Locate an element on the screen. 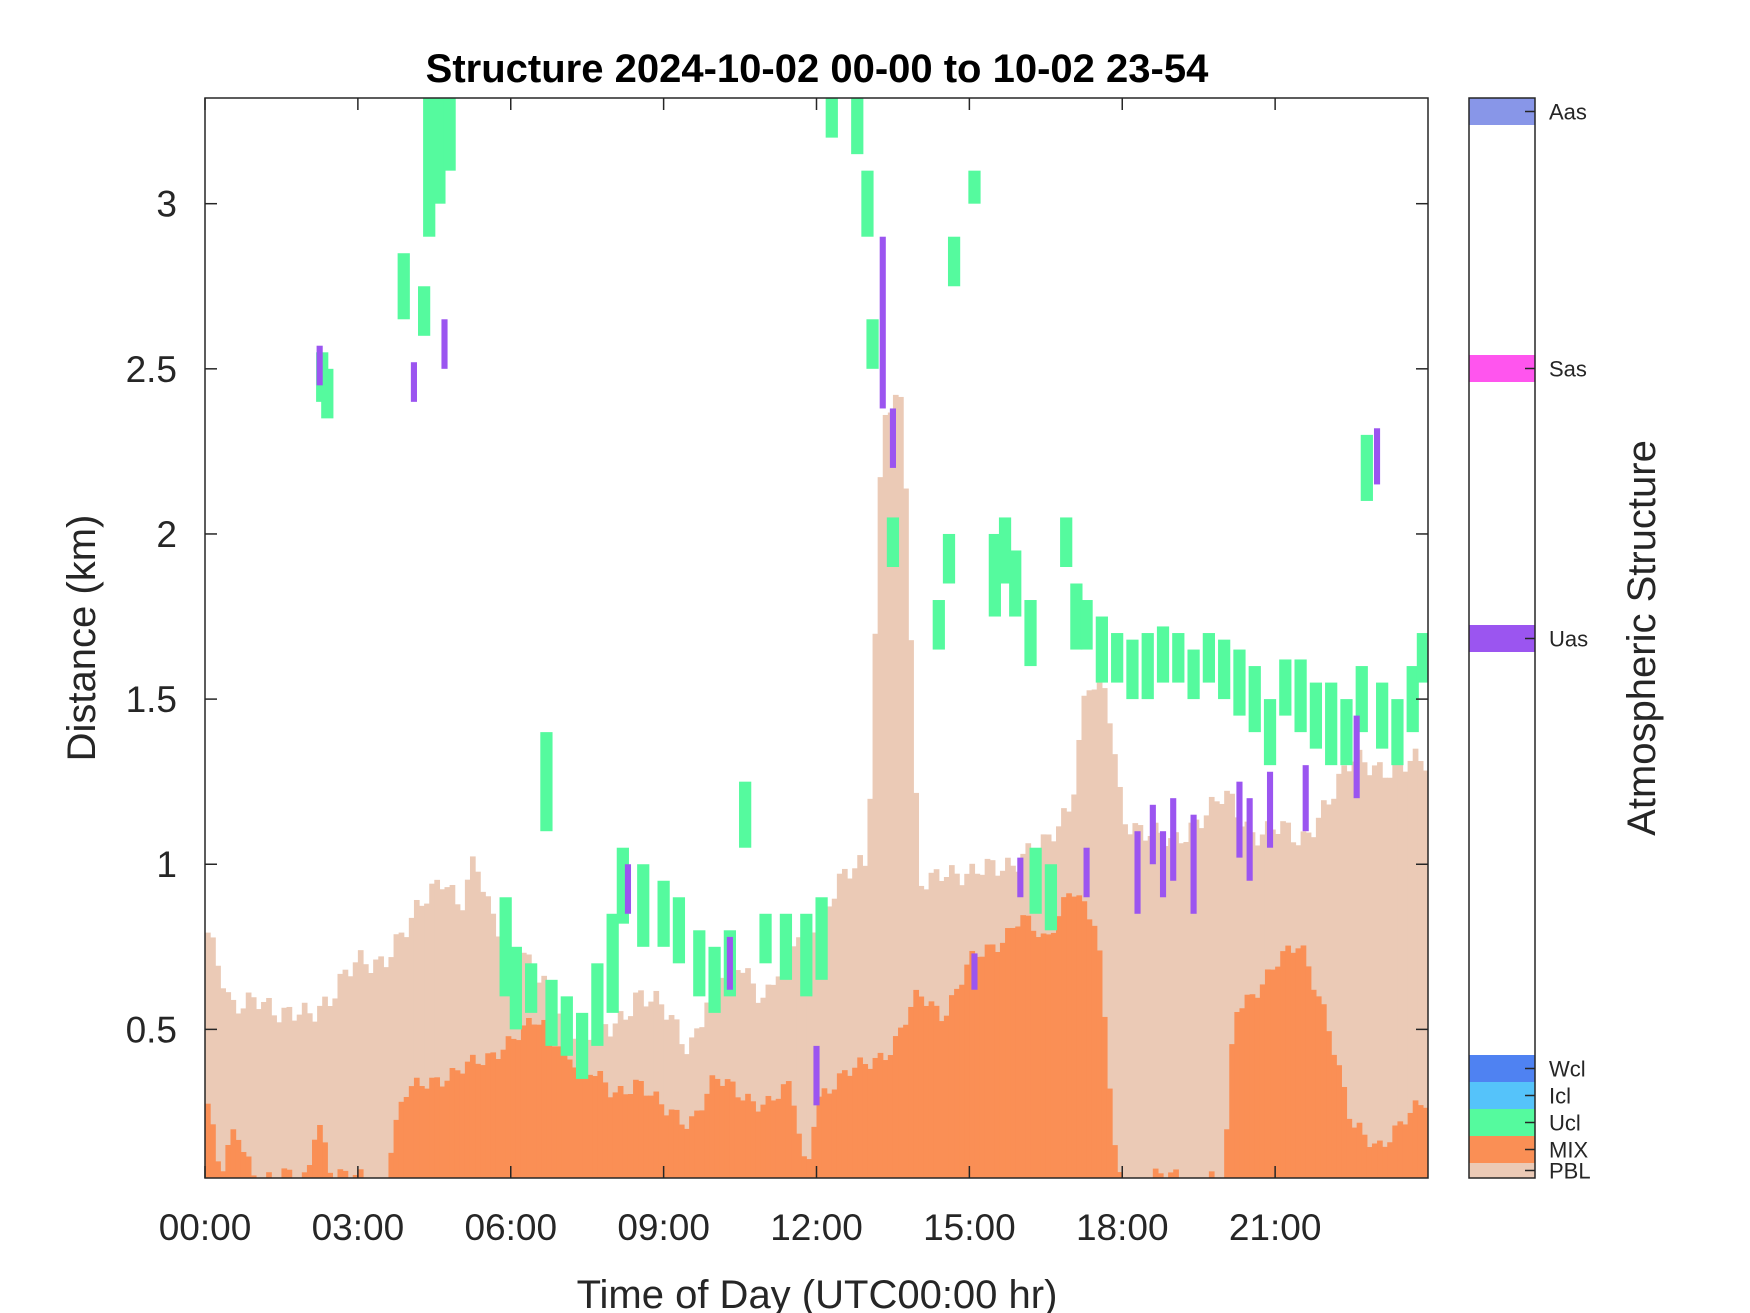 Image resolution: width=1750 pixels, height=1313 pixels. y-tick-label: 1 is located at coordinates (166, 864).